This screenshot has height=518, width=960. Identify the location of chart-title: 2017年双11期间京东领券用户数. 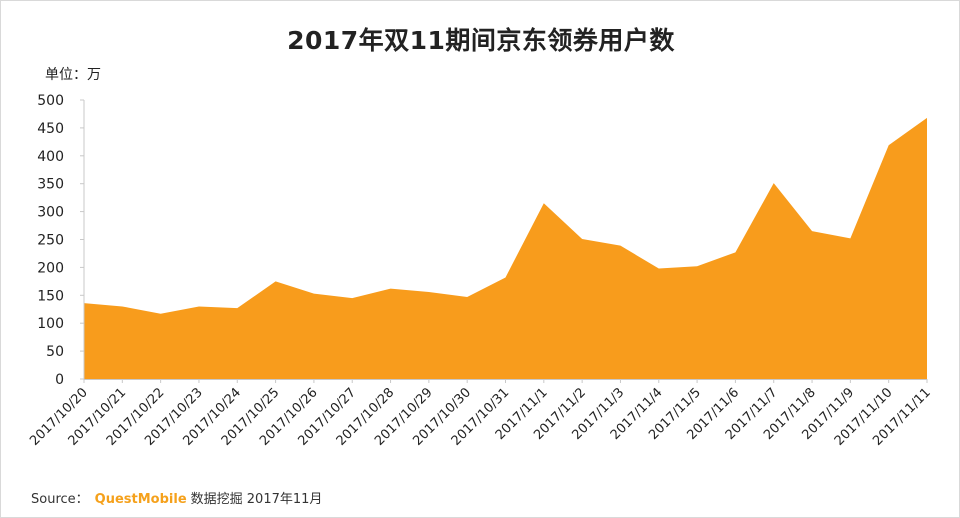
(481, 40).